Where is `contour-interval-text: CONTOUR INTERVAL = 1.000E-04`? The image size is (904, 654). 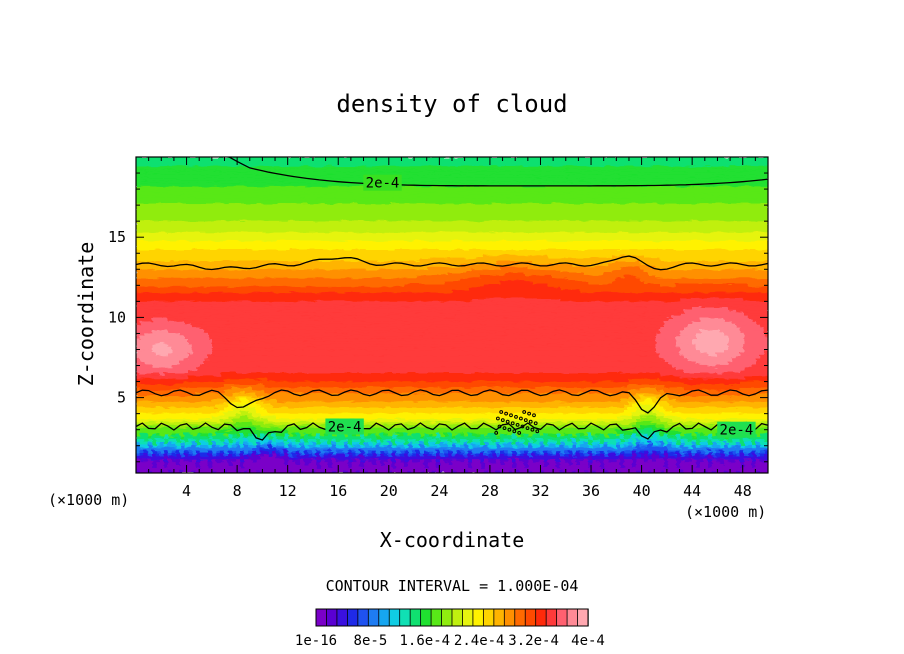 contour-interval-text: CONTOUR INTERVAL = 1.000E-04 is located at coordinates (452, 586).